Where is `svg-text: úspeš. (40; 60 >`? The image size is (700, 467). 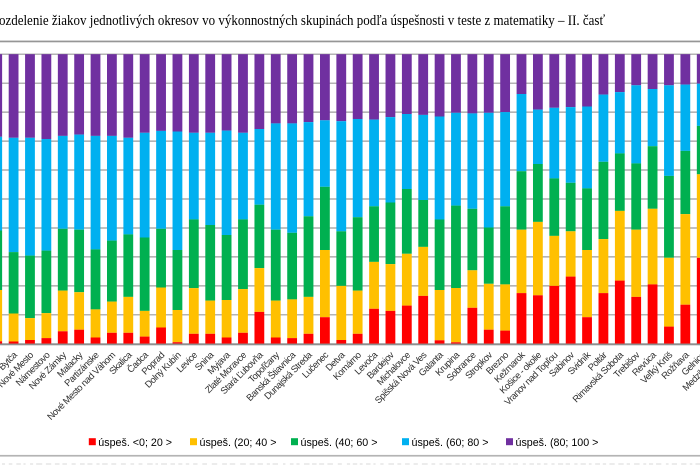
svg-text: úspeš. (40; 60 > is located at coordinates (339, 443).